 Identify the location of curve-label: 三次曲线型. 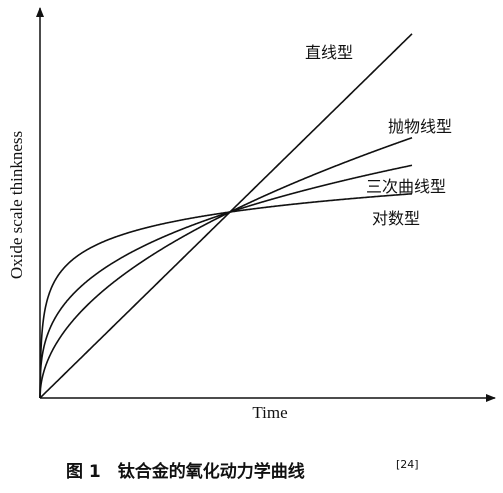
(406, 186).